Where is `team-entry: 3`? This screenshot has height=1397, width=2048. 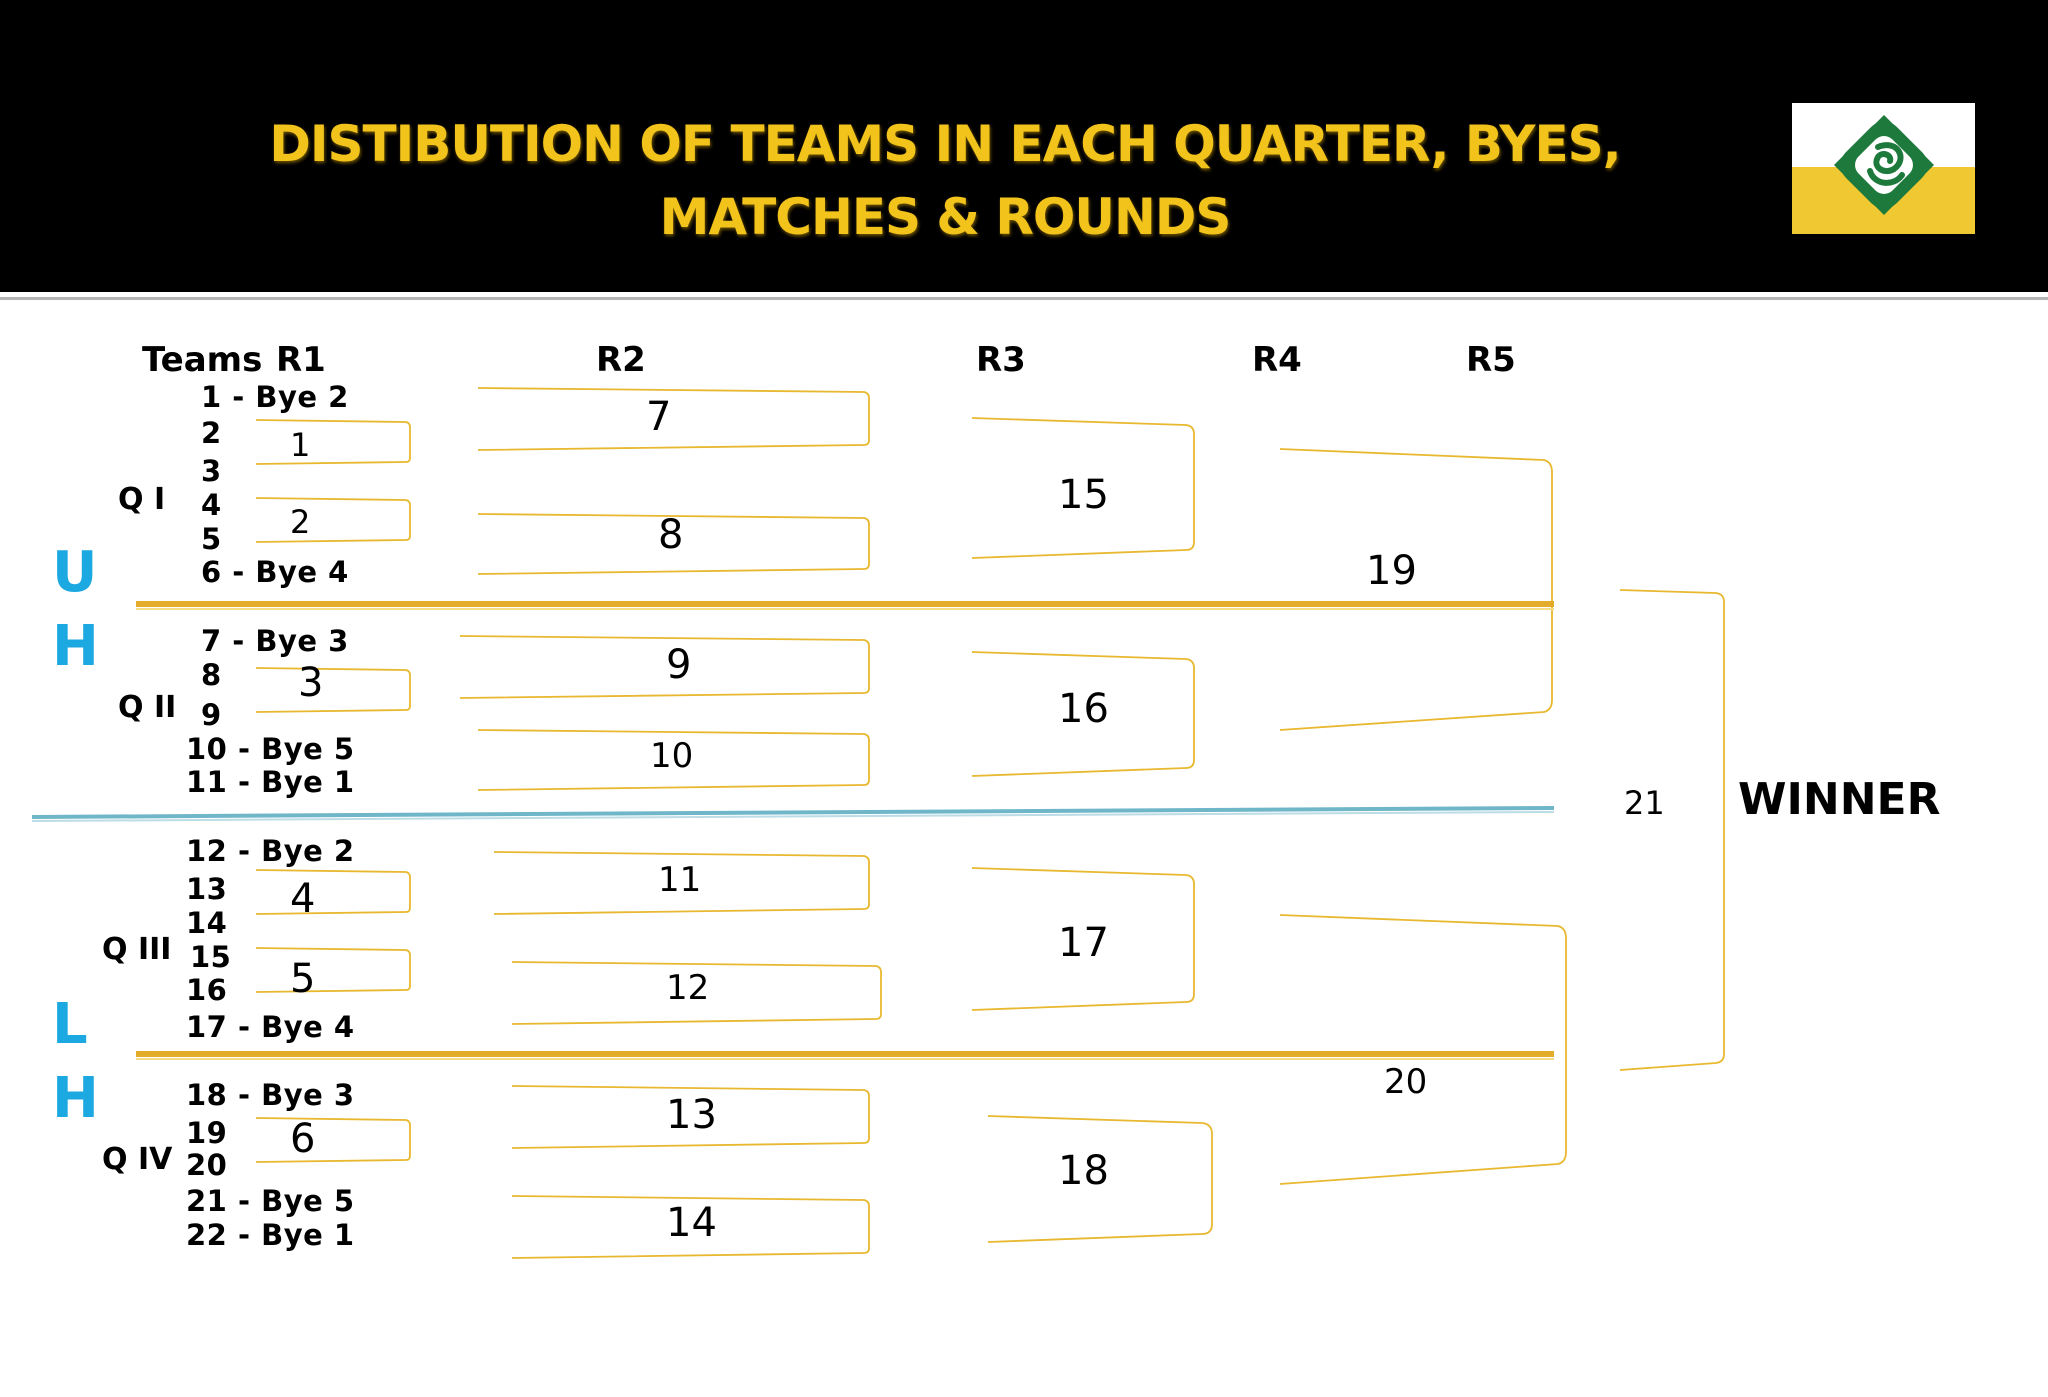 team-entry: 3 is located at coordinates (211, 471).